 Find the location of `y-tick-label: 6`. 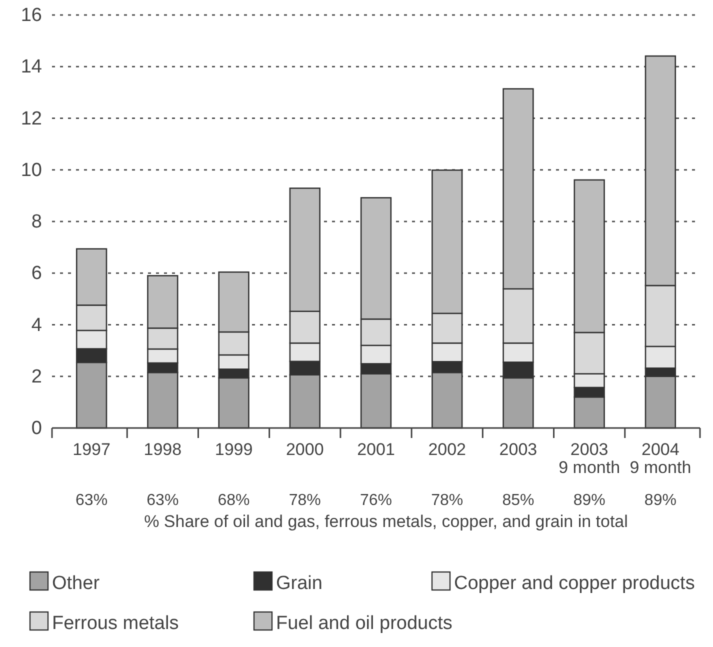

y-tick-label: 6 is located at coordinates (36, 273).